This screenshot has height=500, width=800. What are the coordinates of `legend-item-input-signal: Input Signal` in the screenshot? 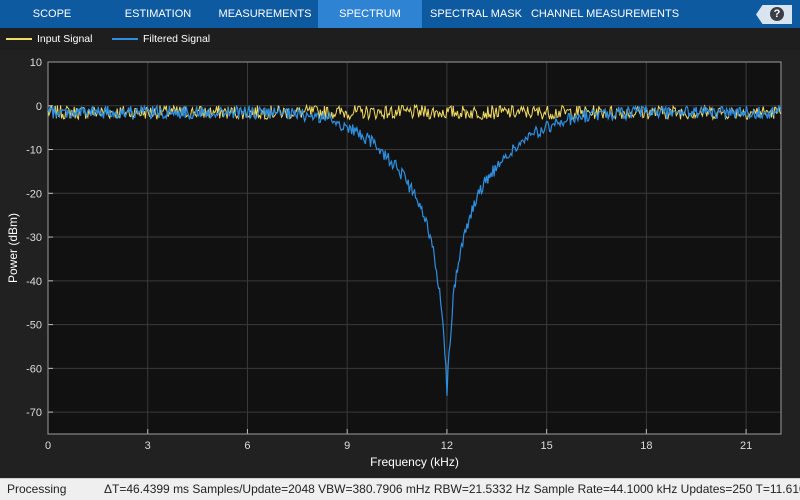 It's located at (49, 39).